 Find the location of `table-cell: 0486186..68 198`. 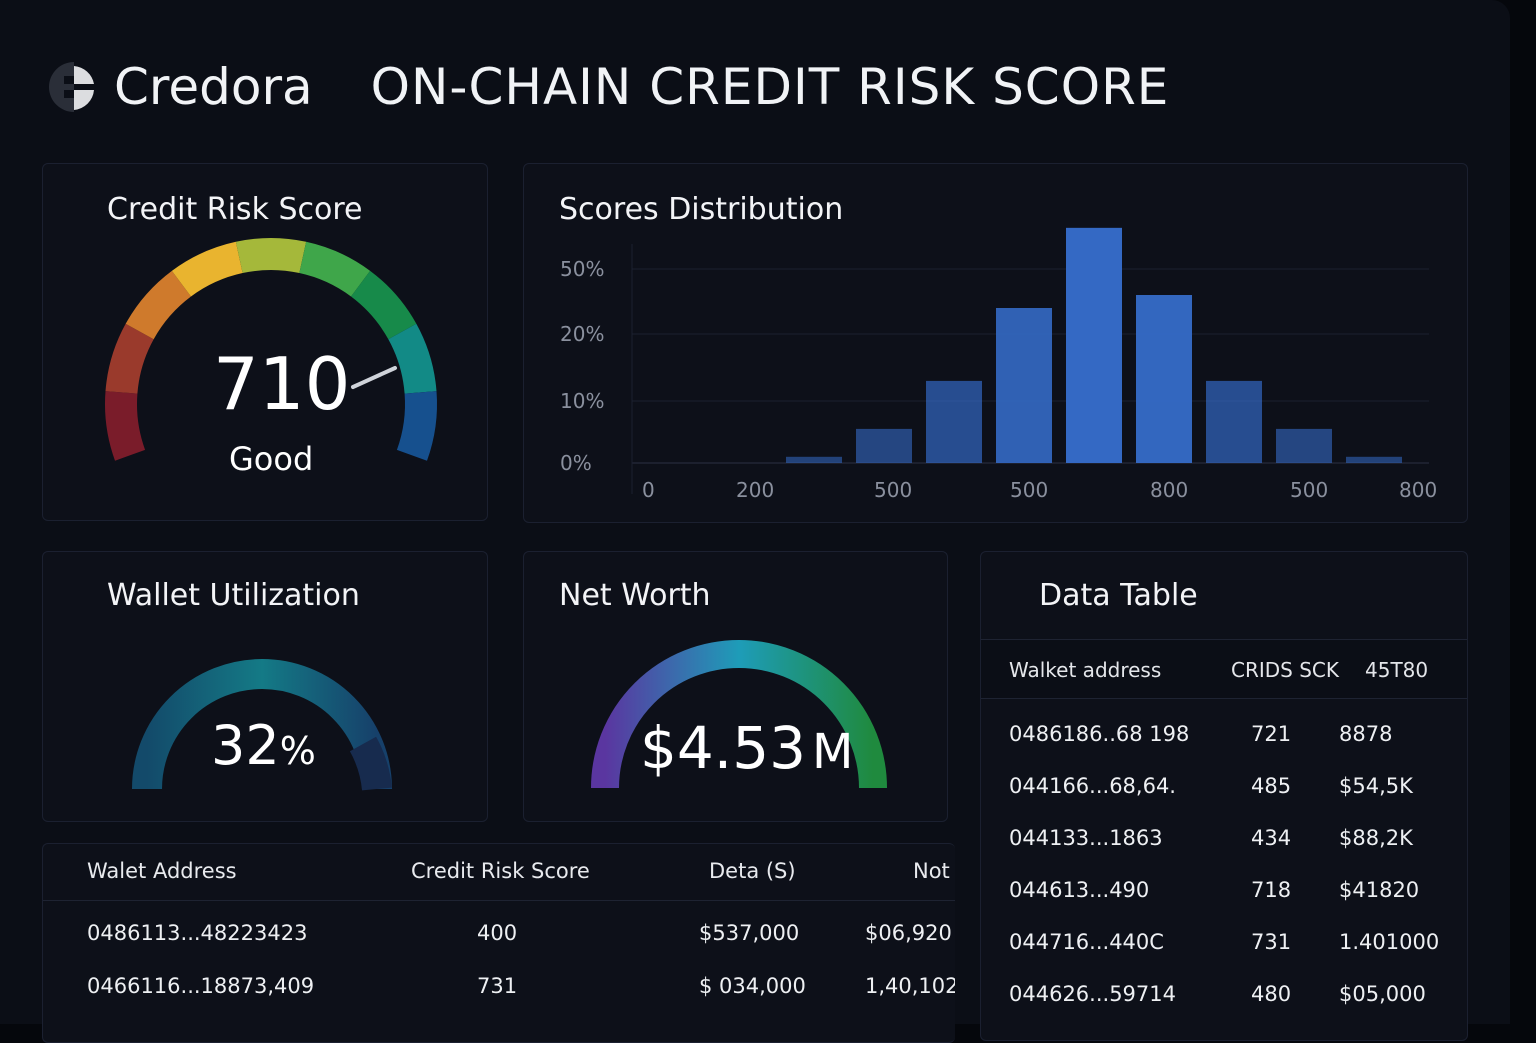

table-cell: 0486186..68 198 is located at coordinates (1099, 734).